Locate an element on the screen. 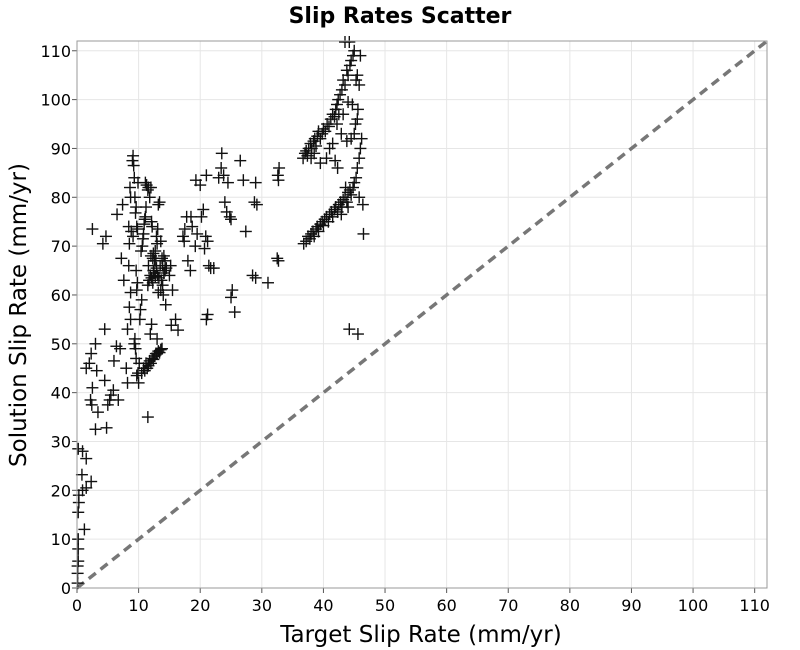 This screenshot has width=800, height=650. y-tick-label: 50 is located at coordinates (61, 344).